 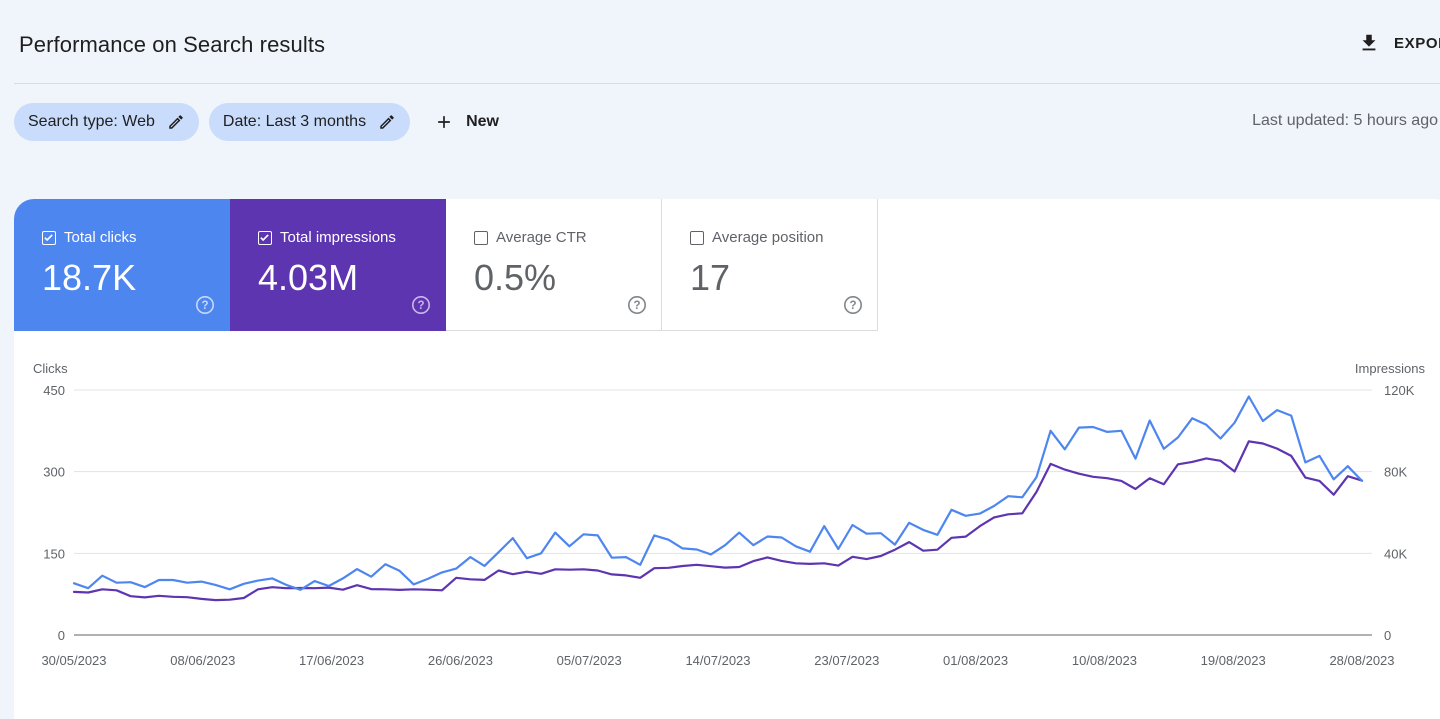 What do you see at coordinates (1233, 660) in the screenshot?
I see `x-tick-label: 19/08/2023` at bounding box center [1233, 660].